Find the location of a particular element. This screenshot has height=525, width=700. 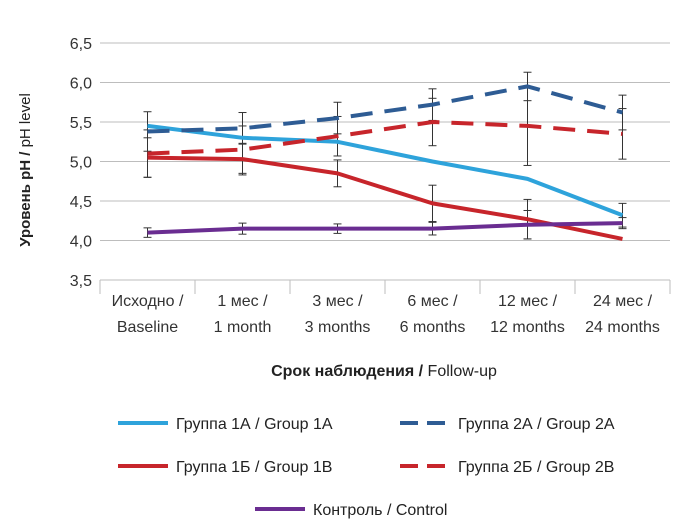

y-tick-labels: 6,5 6,0 5,5 5,0 4,5 4,0 3,5 is located at coordinates (81, 163).